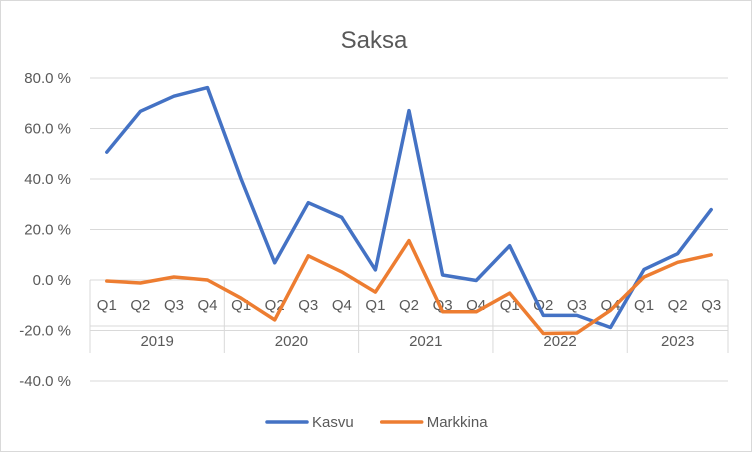 Image resolution: width=752 pixels, height=452 pixels. I want to click on y-tick-label: 80.0 %, so click(47, 78).